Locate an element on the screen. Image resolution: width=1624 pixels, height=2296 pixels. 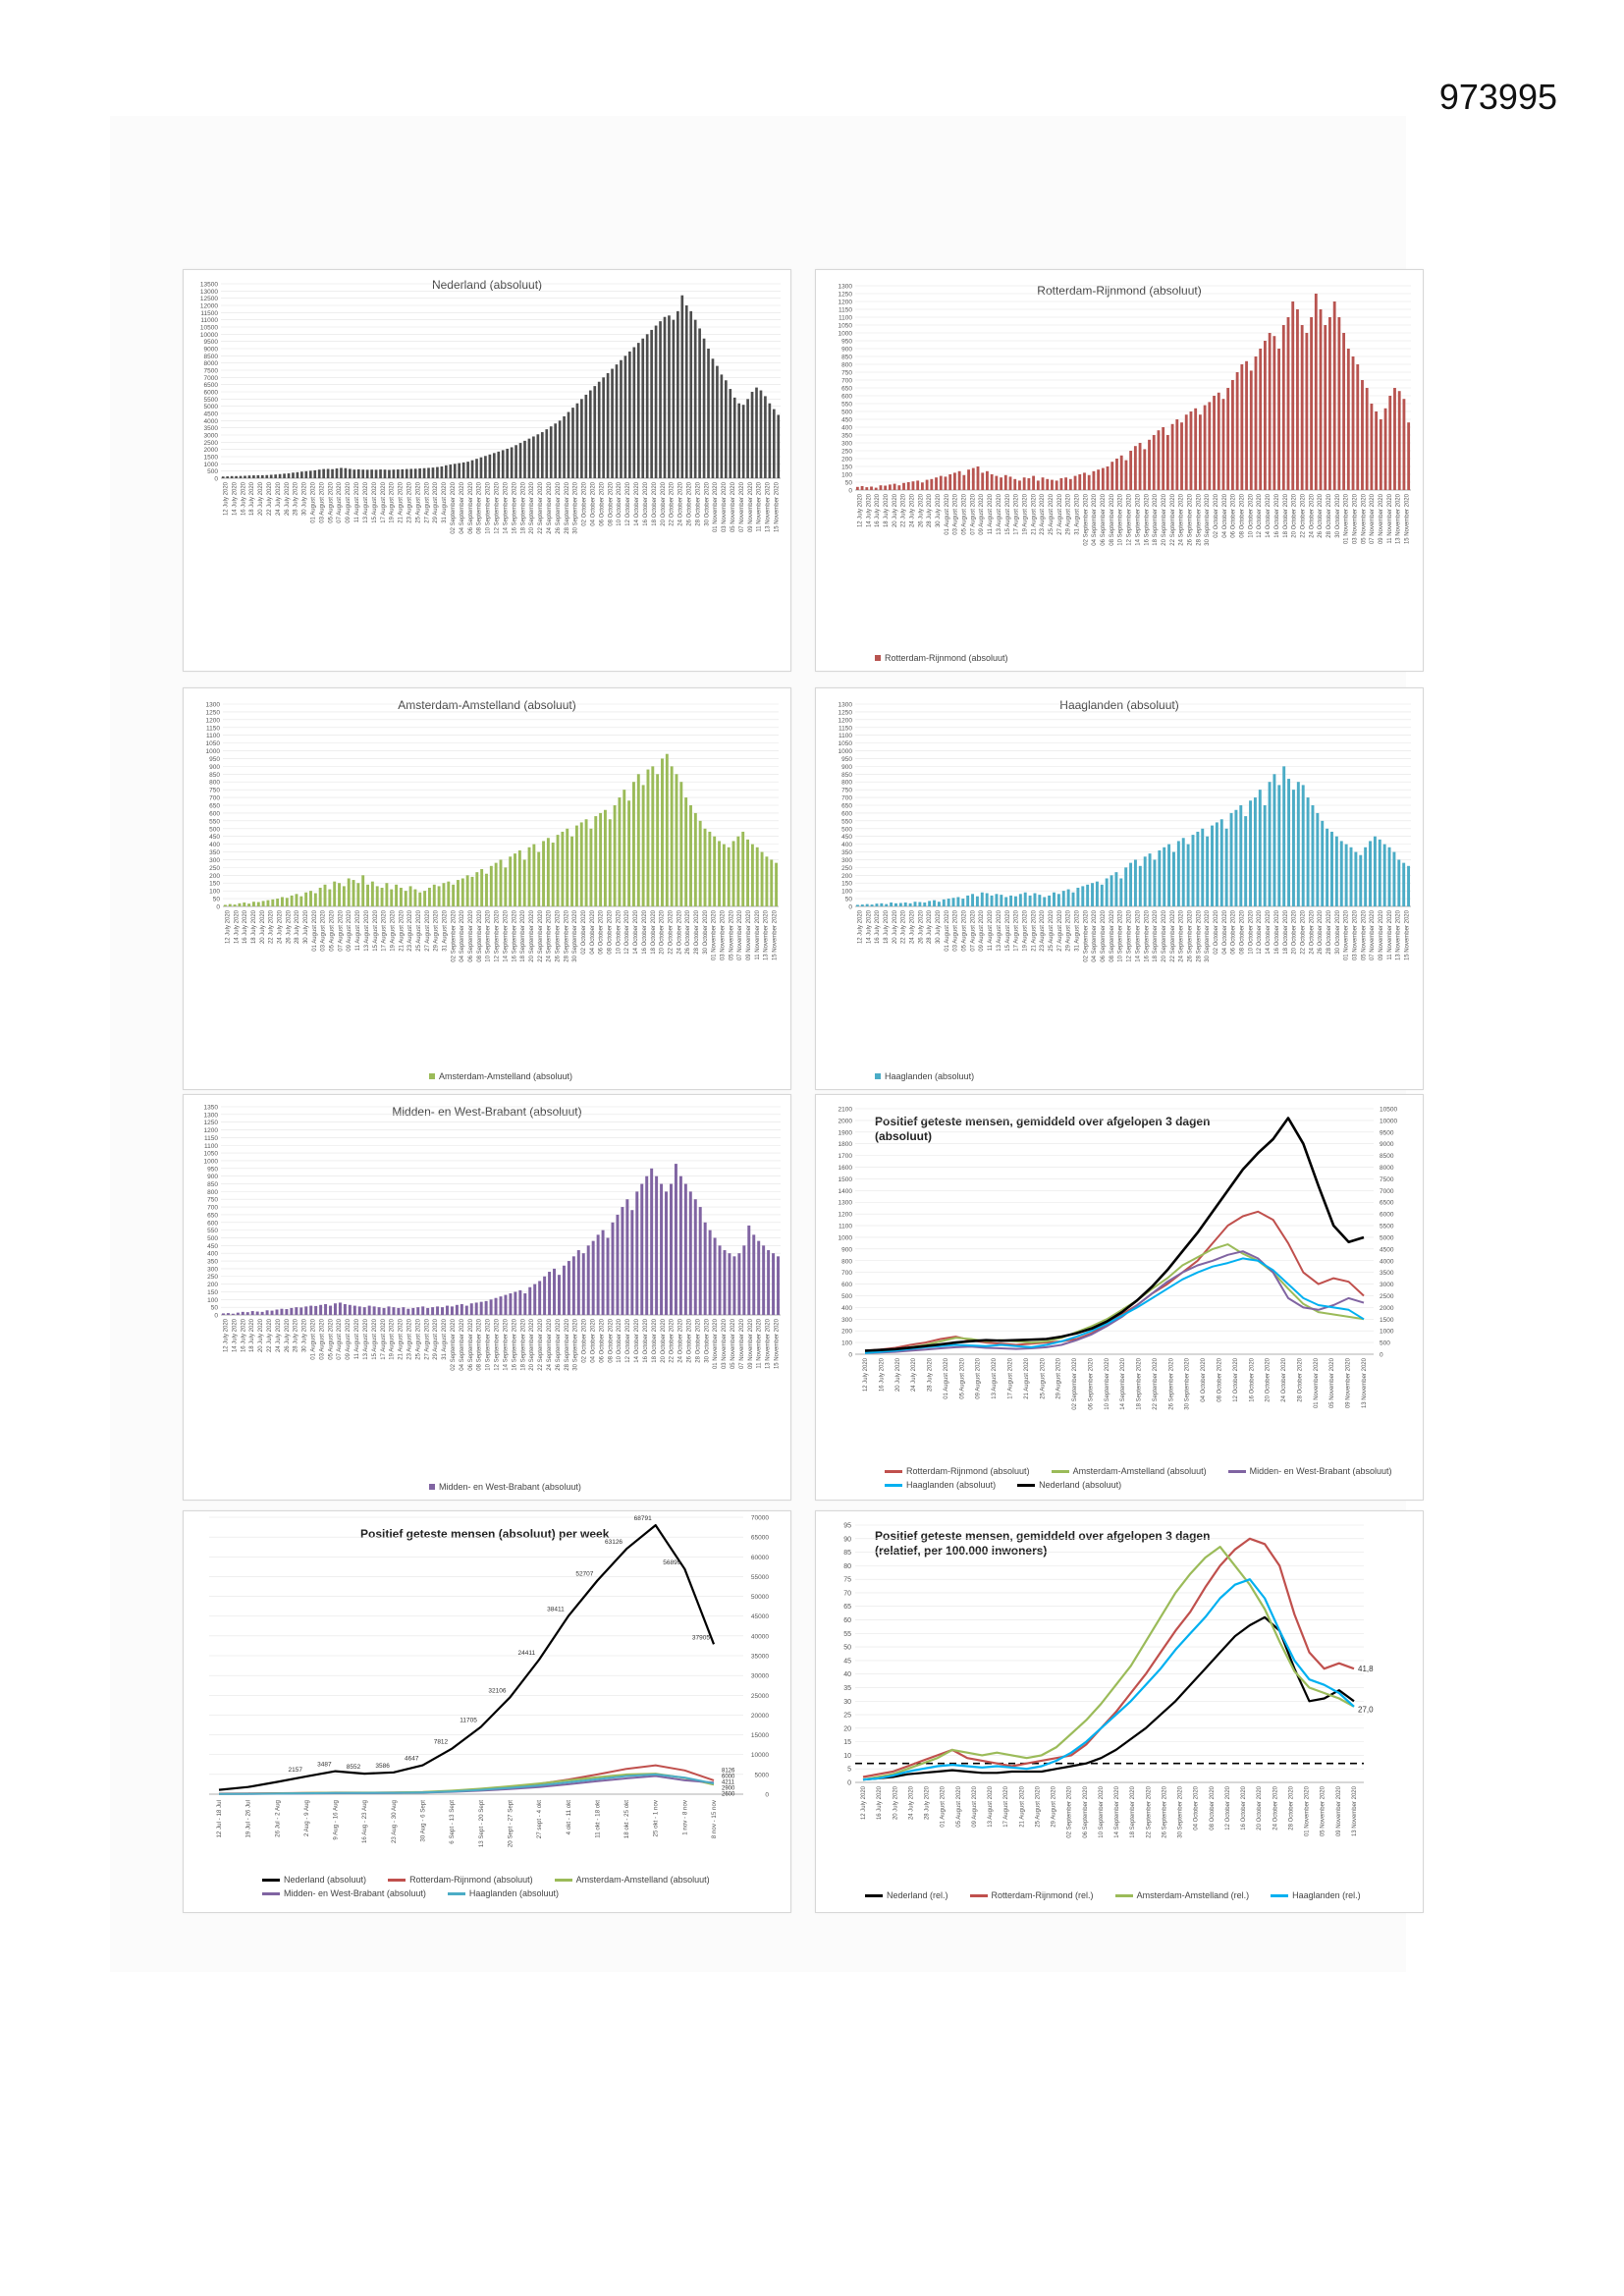
x-tick-label: 06 October 2020 is located at coordinates (1234, 515).